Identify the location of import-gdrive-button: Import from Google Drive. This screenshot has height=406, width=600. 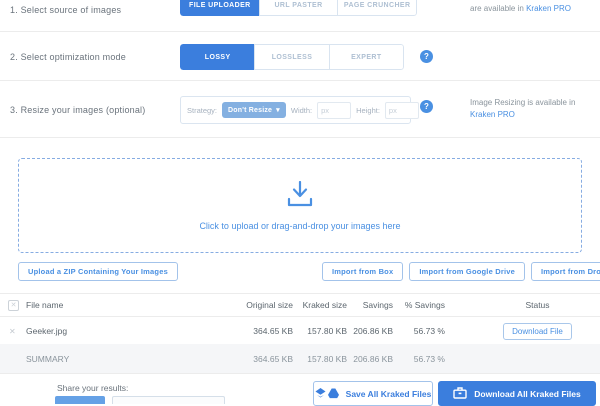
(467, 271).